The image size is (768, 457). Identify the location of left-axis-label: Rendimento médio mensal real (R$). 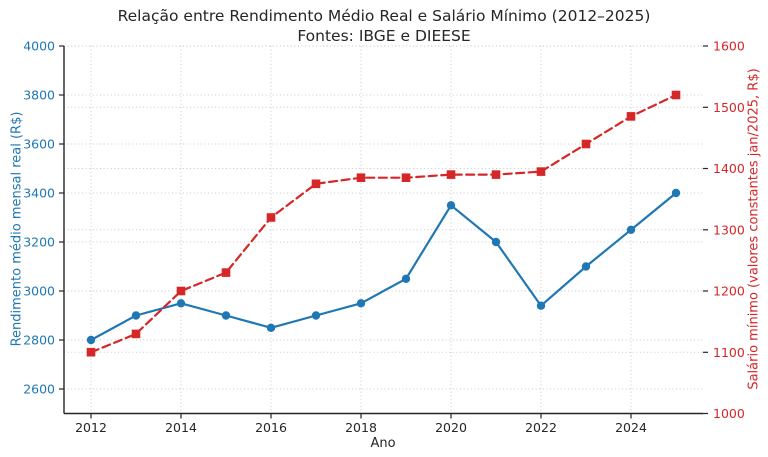
(17, 229).